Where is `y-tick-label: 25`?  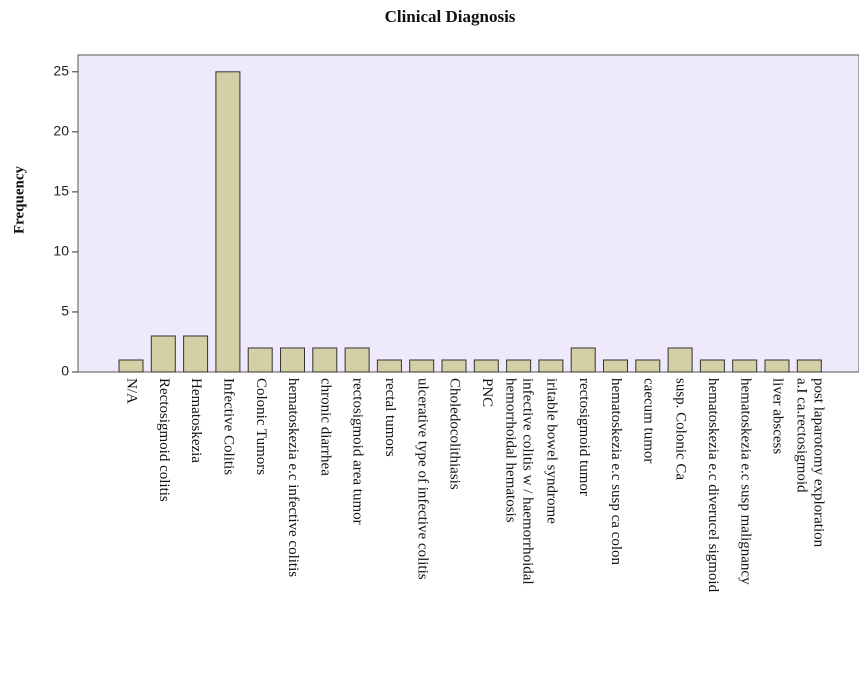 y-tick-label: 25 is located at coordinates (61, 71).